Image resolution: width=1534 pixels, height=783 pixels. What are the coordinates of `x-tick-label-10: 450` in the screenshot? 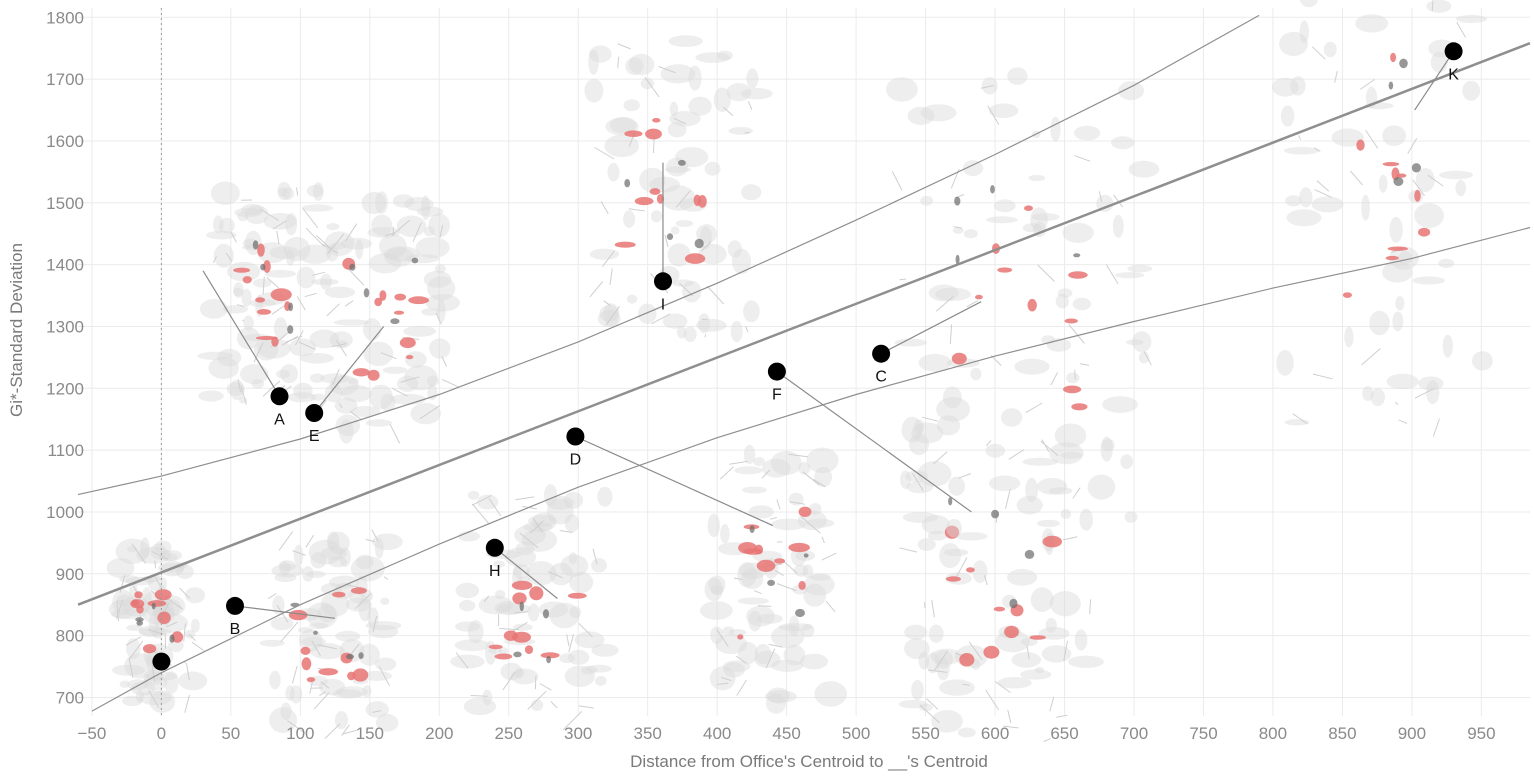 It's located at (786, 733).